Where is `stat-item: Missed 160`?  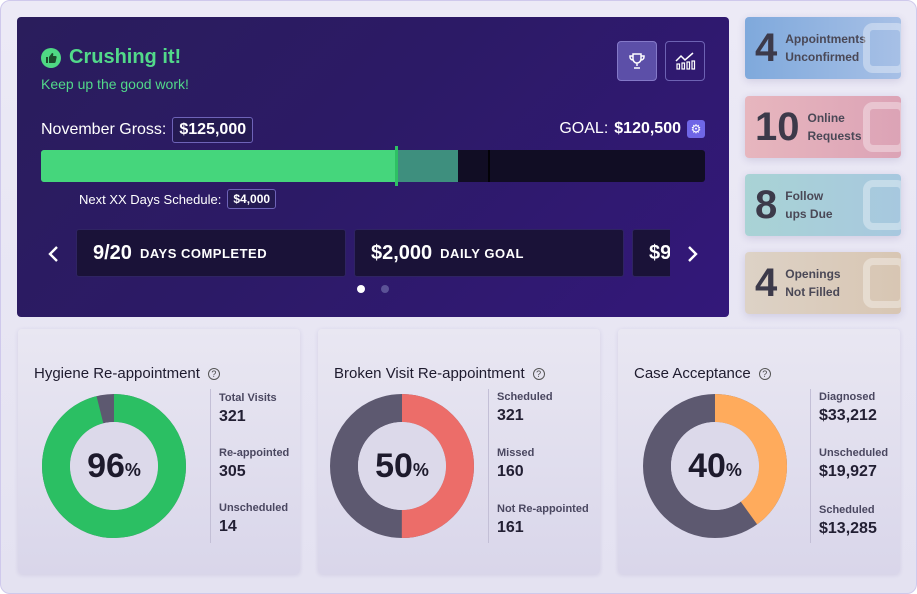 stat-item: Missed 160 is located at coordinates (515, 464).